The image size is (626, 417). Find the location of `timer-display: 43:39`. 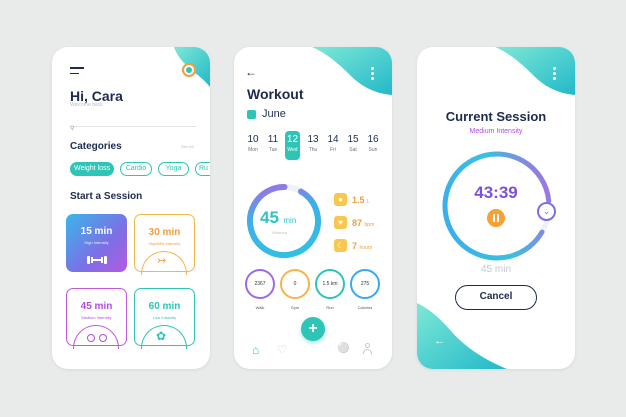

timer-display: 43:39 is located at coordinates (496, 192).